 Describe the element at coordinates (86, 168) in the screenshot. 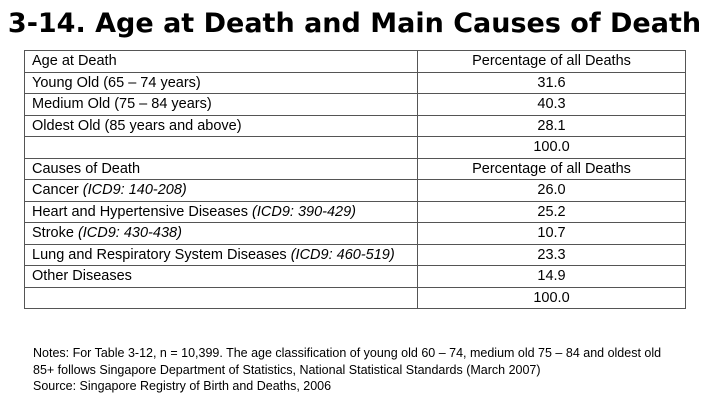

I see `row-label: Causes of Death` at that location.